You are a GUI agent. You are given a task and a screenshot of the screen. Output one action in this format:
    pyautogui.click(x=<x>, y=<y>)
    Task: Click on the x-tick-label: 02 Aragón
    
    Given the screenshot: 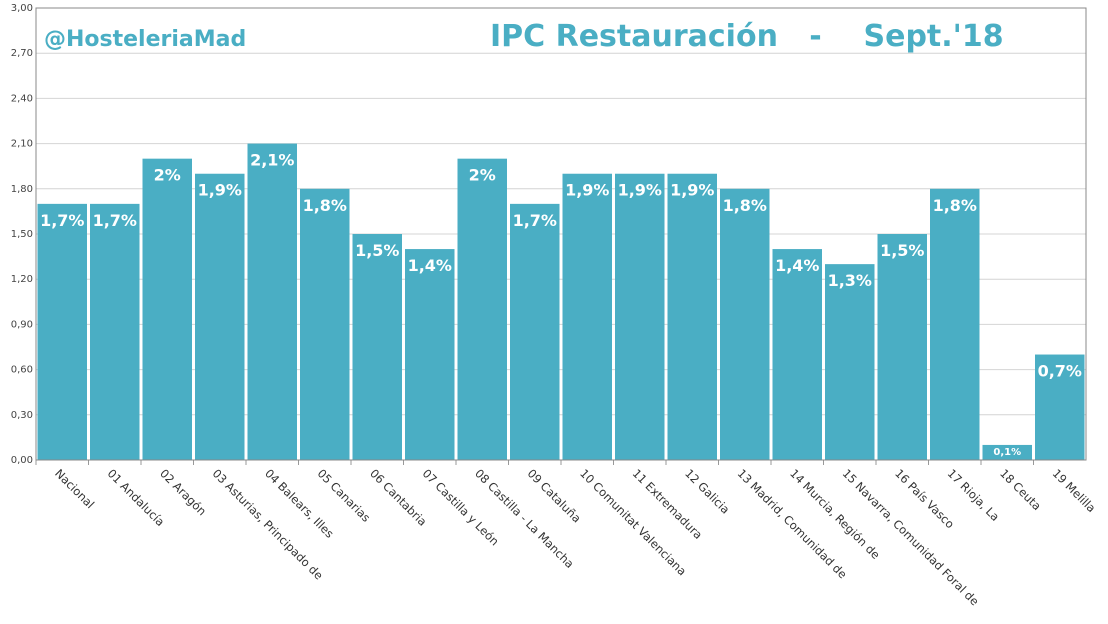 What is the action you would take?
    pyautogui.click(x=183, y=492)
    